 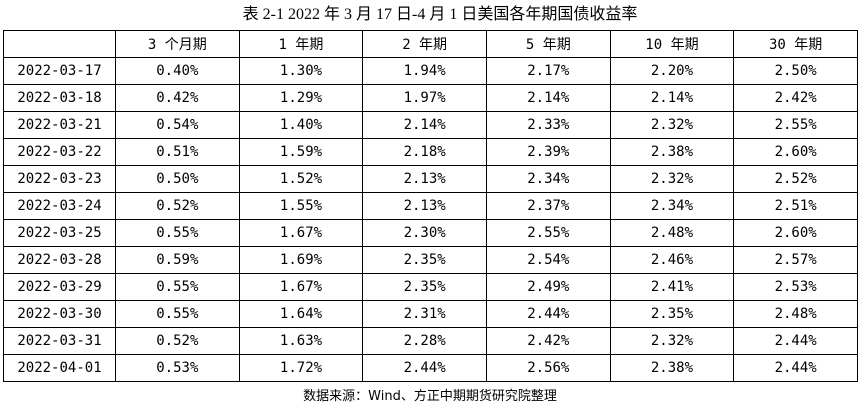 I want to click on cell: 2.41%, so click(x=672, y=287).